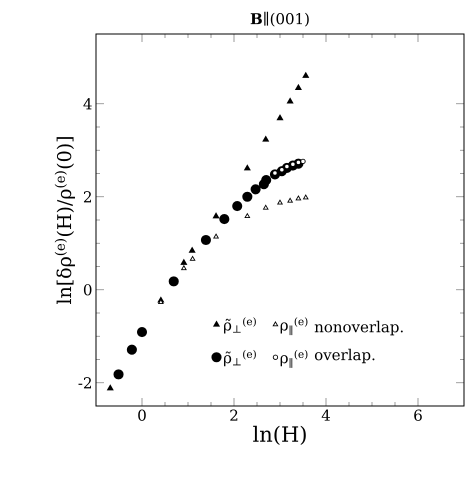 The height and width of the screenshot is (481, 466). Describe the element at coordinates (344, 356) in the screenshot. I see `annotation: overlap.` at that location.